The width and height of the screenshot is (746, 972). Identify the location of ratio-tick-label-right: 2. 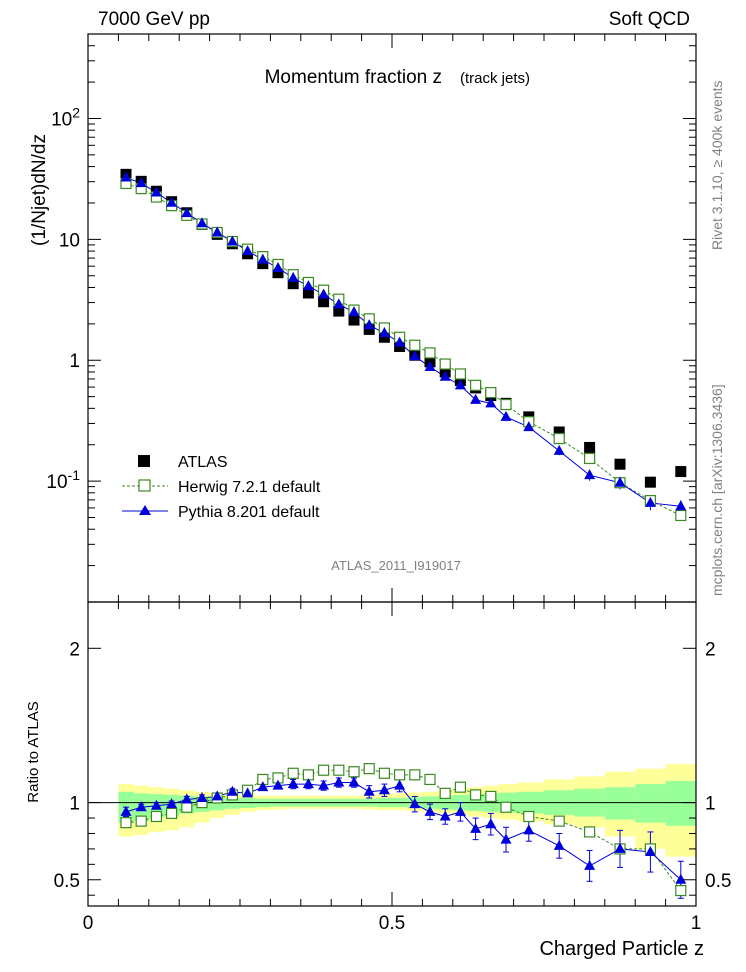
(710, 649).